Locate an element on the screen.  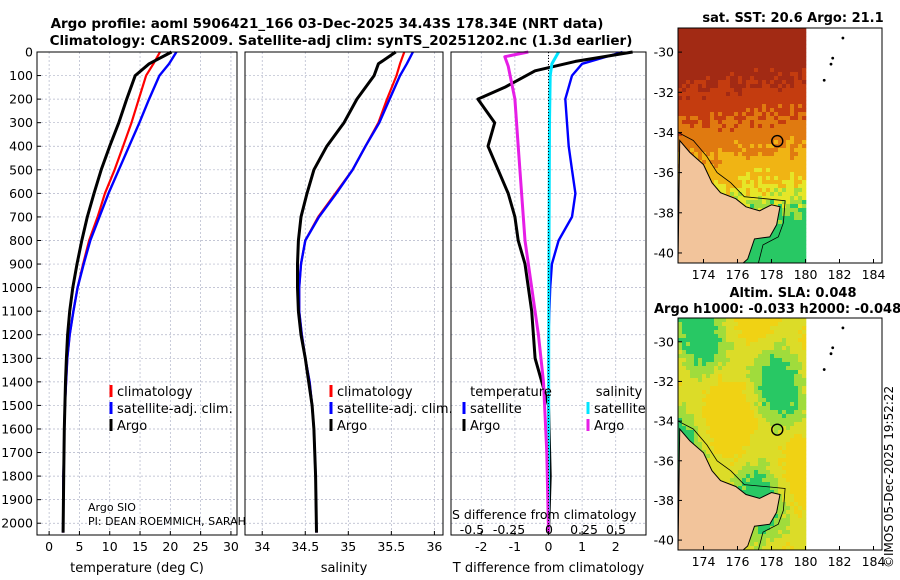
x-axis-label: T difference from climatology is located at coordinates (548, 568).